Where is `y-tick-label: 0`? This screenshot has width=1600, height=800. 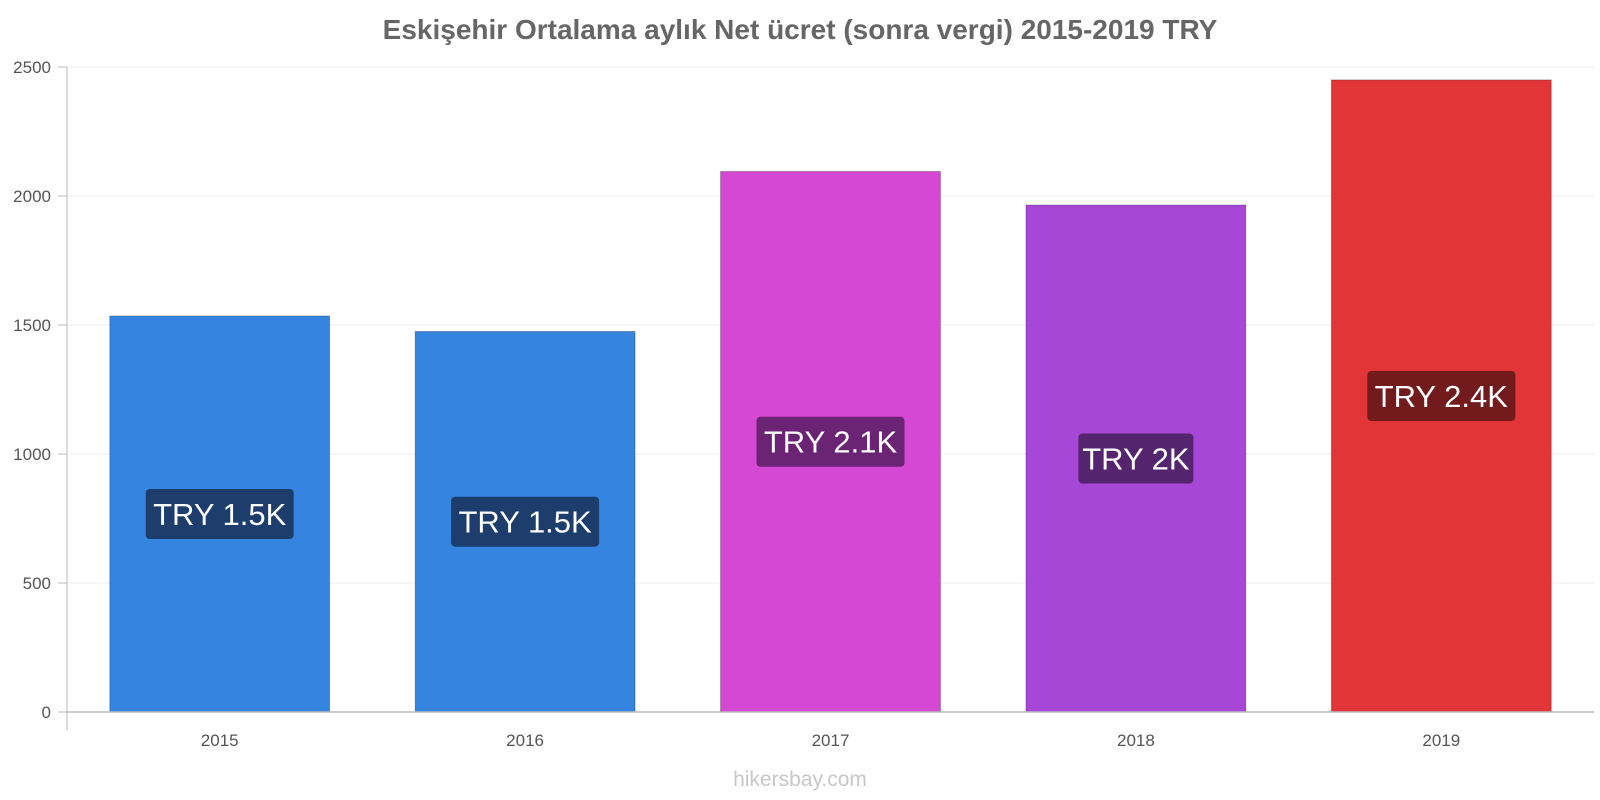
y-tick-label: 0 is located at coordinates (46, 712).